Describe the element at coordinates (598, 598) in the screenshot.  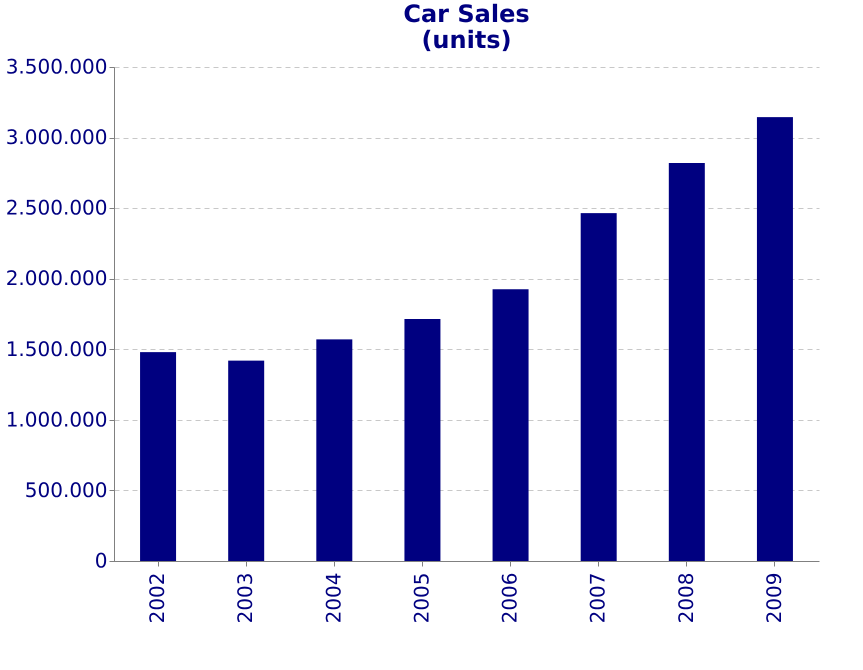
I see `x-tick-label: 2007` at that location.